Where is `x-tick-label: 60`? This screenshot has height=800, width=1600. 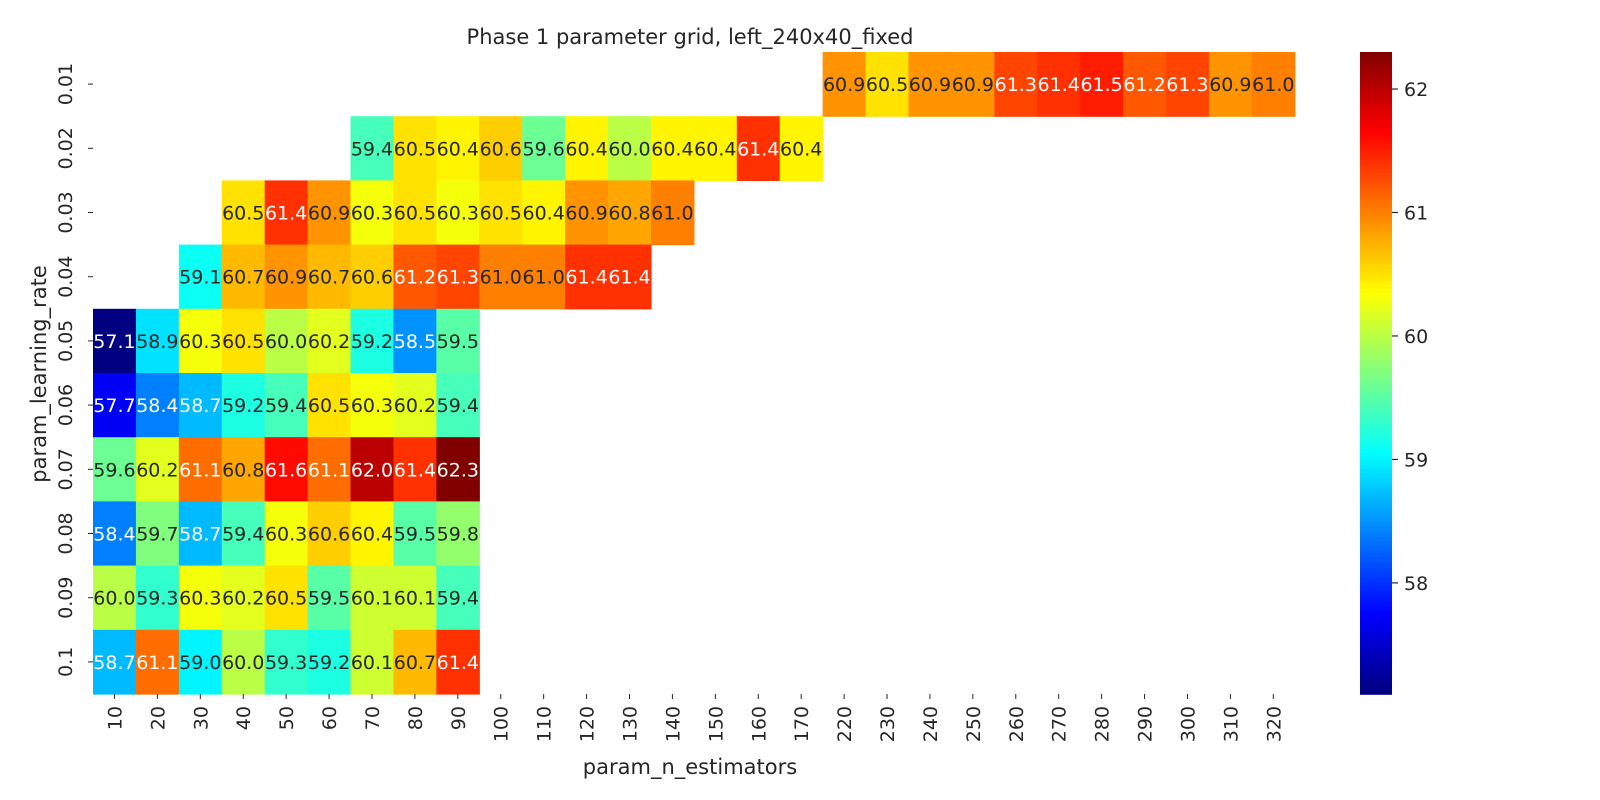 x-tick-label: 60 is located at coordinates (330, 718).